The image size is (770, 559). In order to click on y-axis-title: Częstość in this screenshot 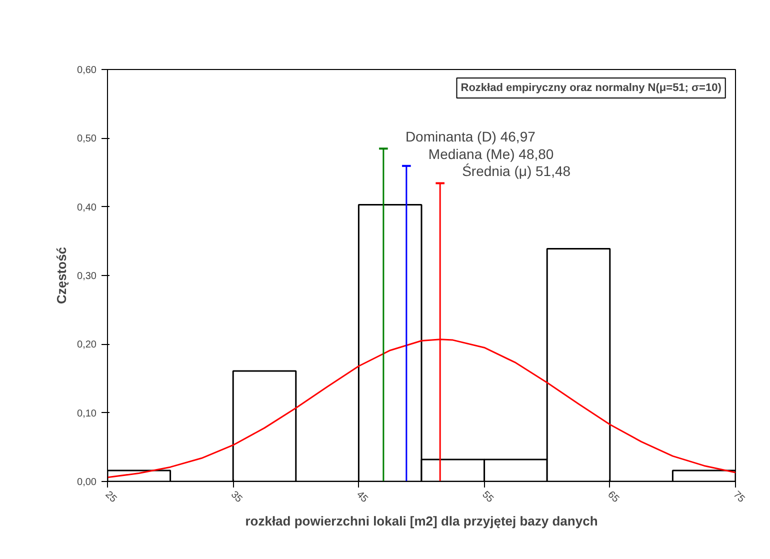, I will do `click(62, 275)`.